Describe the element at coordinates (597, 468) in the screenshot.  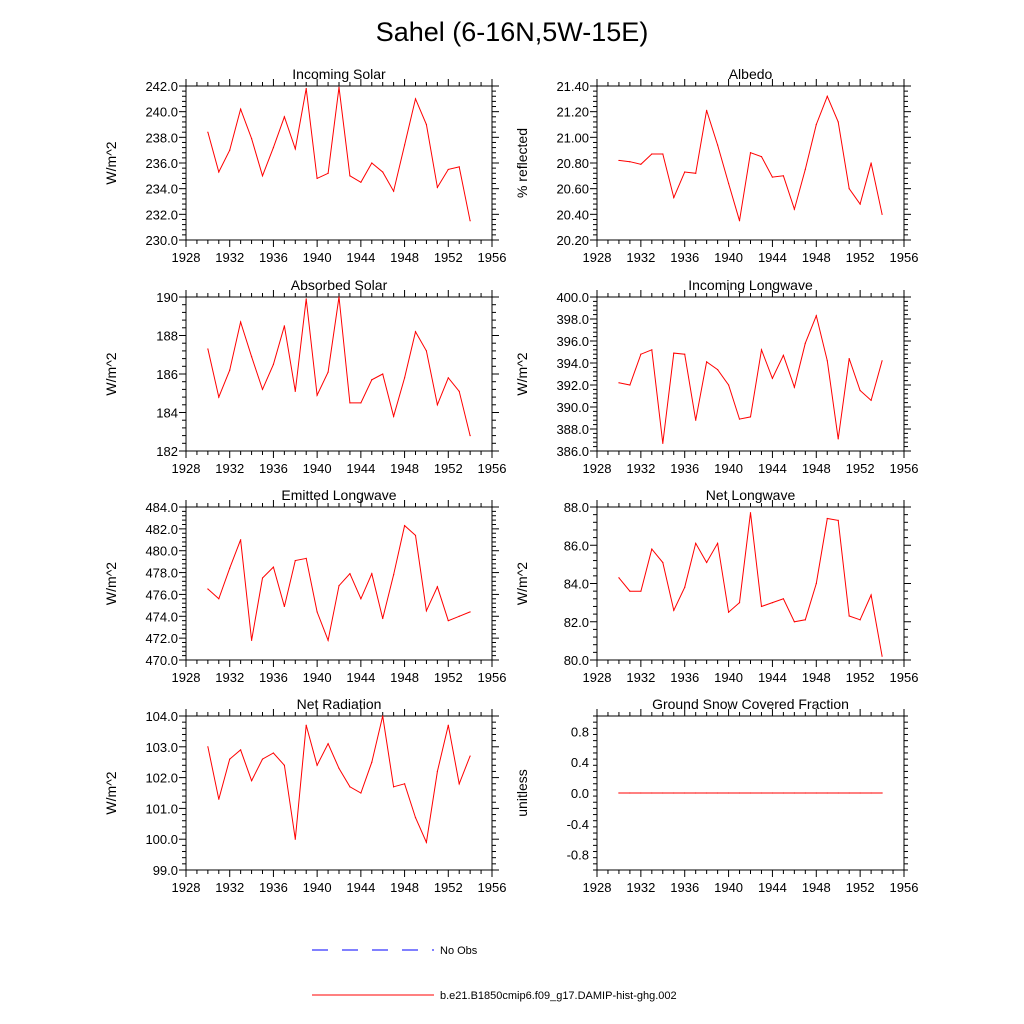
I see `panel-incoming-longwave-xtick-label: 1928` at that location.